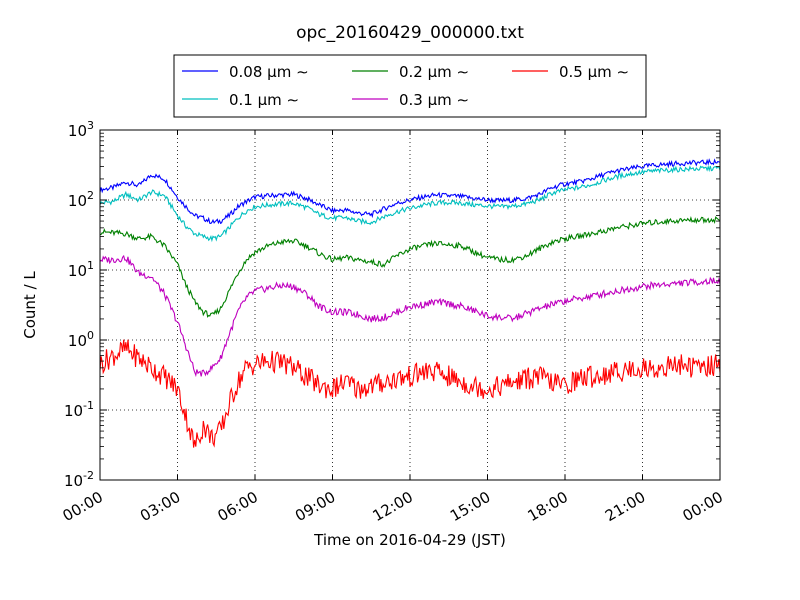  Describe the element at coordinates (594, 72) in the screenshot. I see `legend-label: 0.5 μm ∼` at that location.